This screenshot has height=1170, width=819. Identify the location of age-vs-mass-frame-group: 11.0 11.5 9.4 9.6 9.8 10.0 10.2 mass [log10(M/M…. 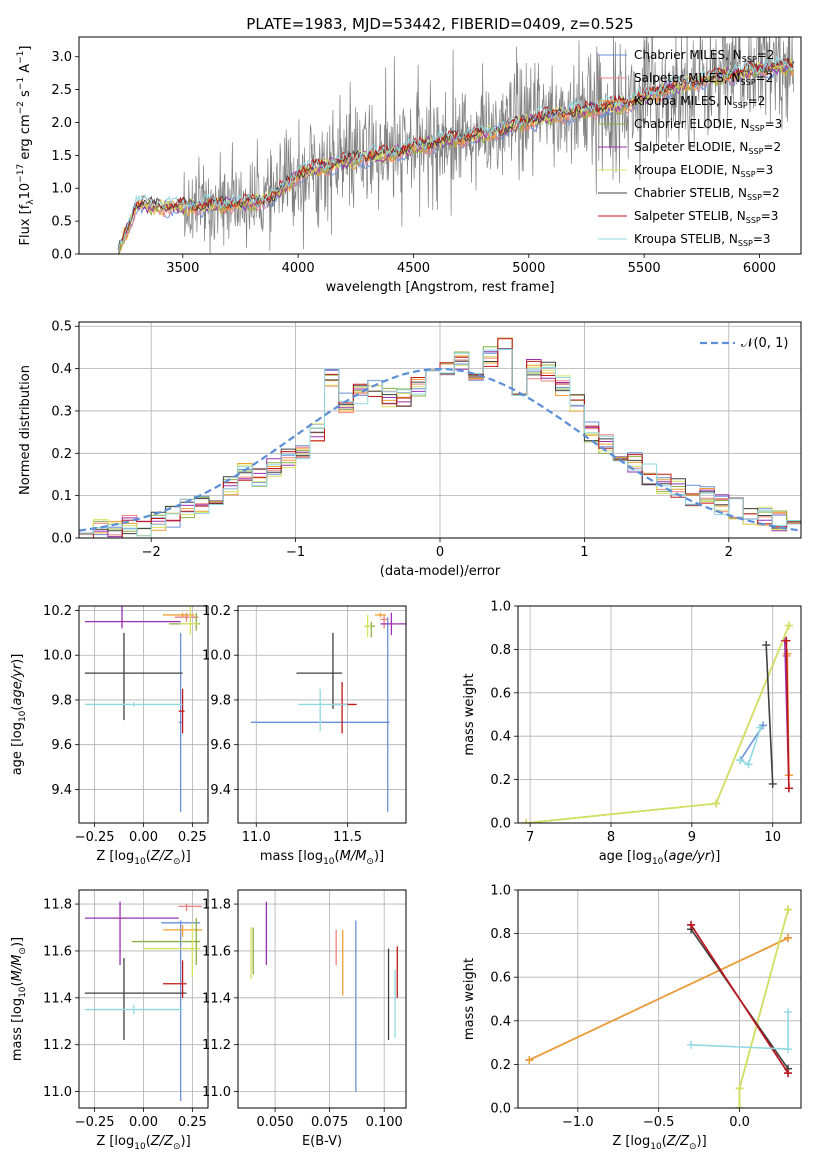
(304, 735).